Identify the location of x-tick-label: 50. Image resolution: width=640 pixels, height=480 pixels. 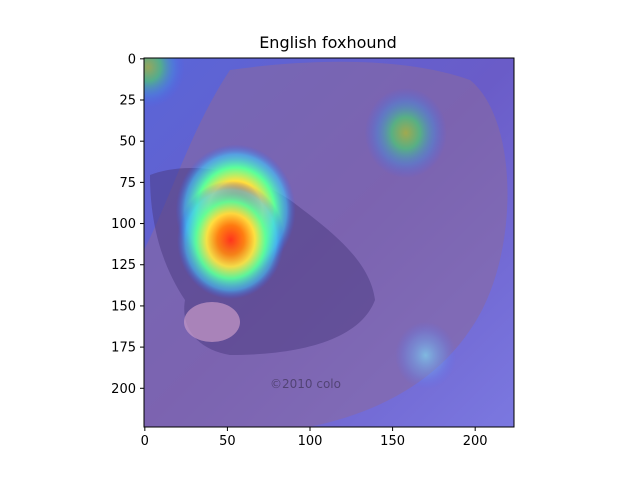
(227, 441).